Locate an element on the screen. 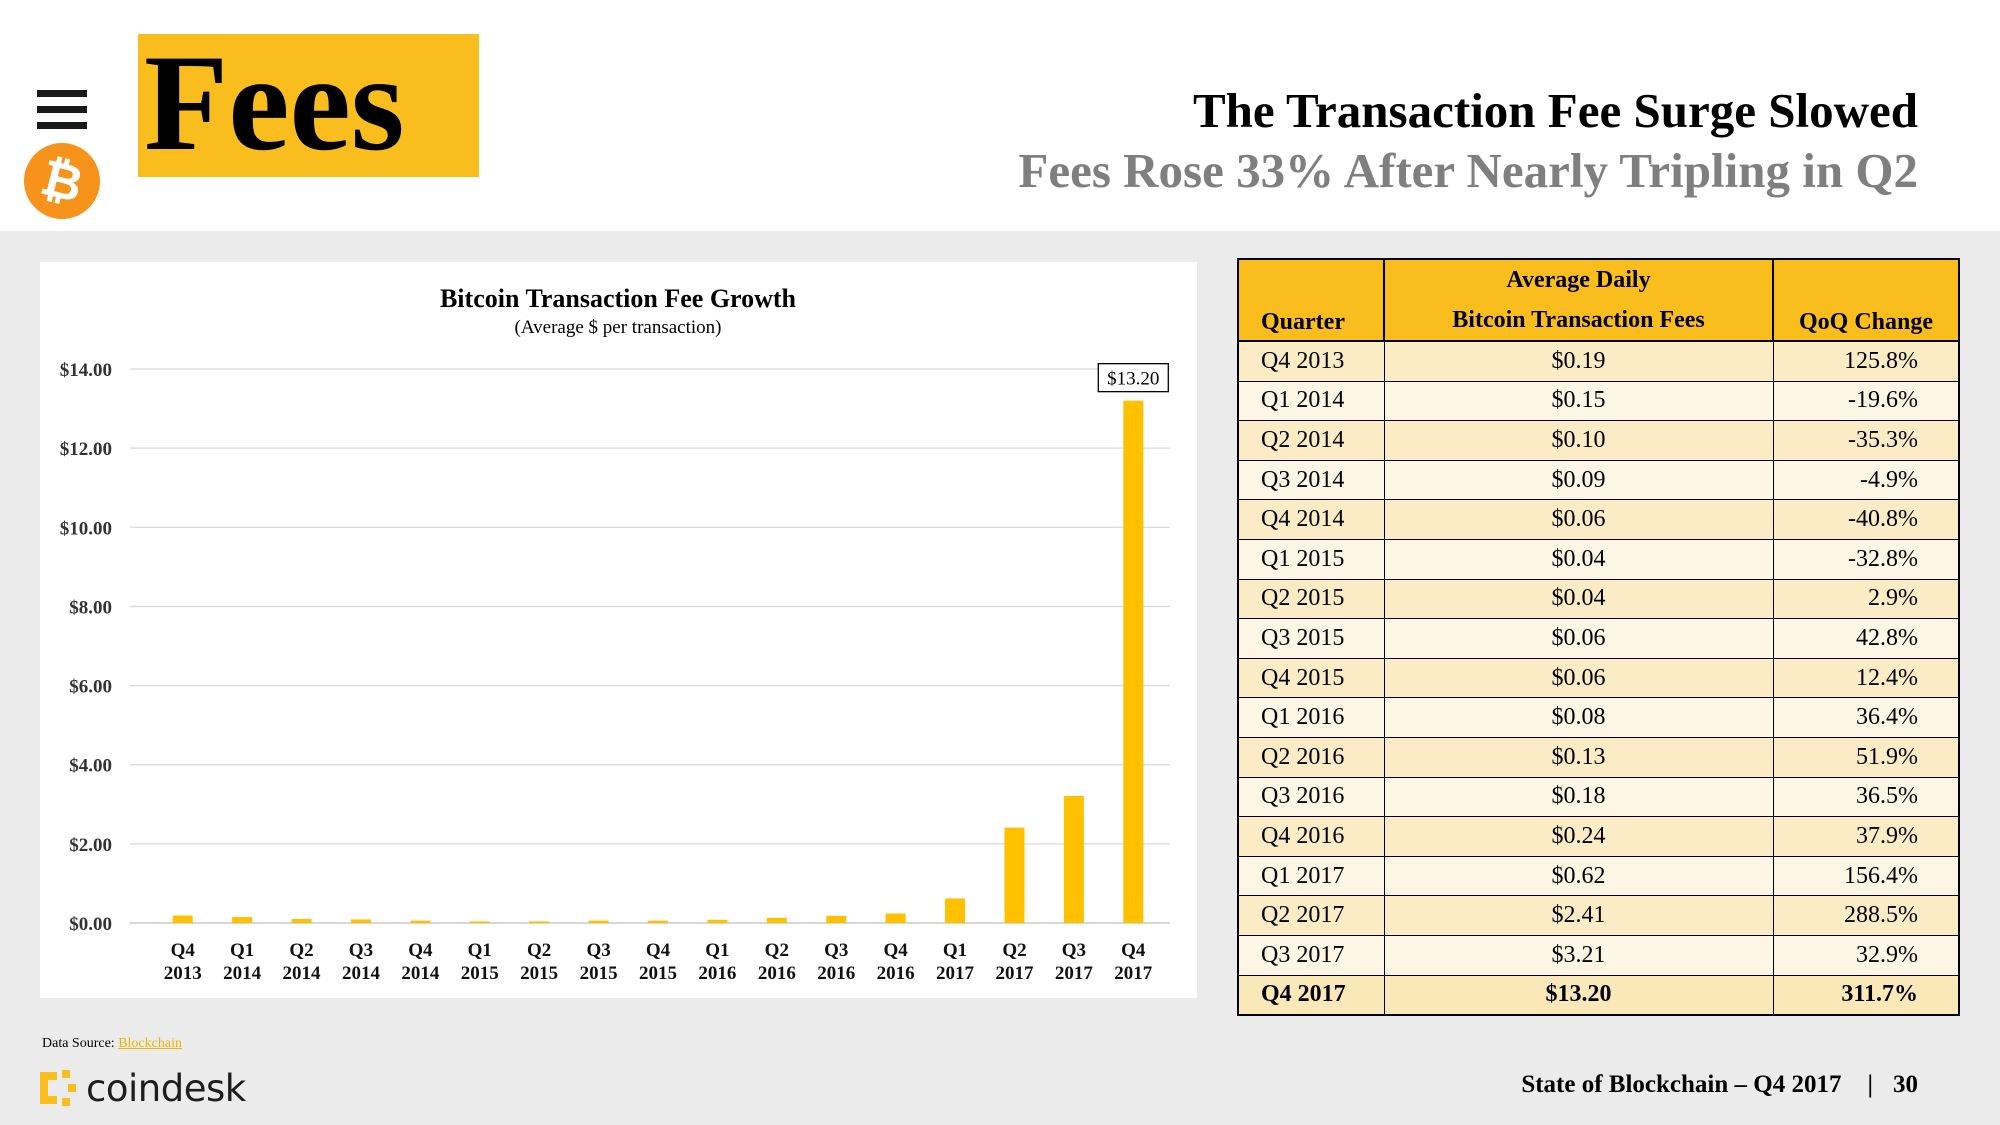 The image size is (2000, 1125). cell-fee: $0.06 is located at coordinates (1578, 638).